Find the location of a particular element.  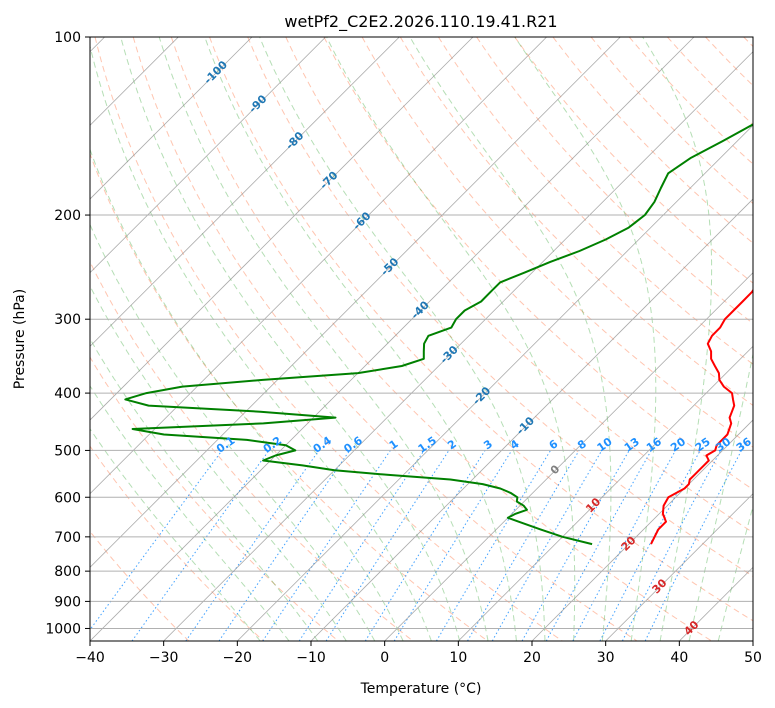

x-axis: −40 −30 −20 −10 0 10 20 30 40 50 is located at coordinates (418, 653).